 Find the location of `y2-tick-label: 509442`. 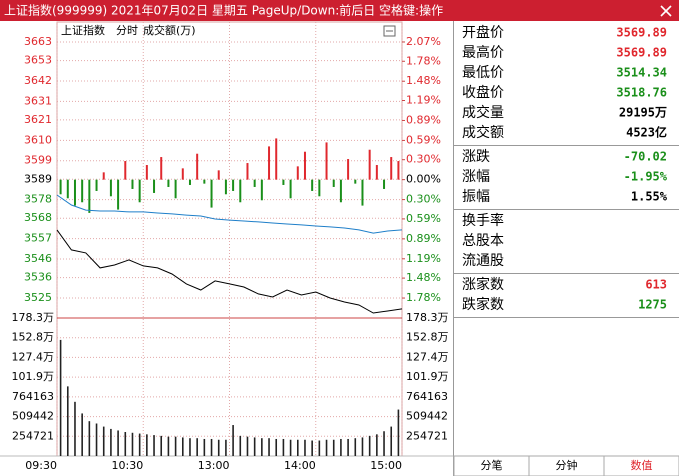

y2-tick-label: 509442 is located at coordinates (427, 416).